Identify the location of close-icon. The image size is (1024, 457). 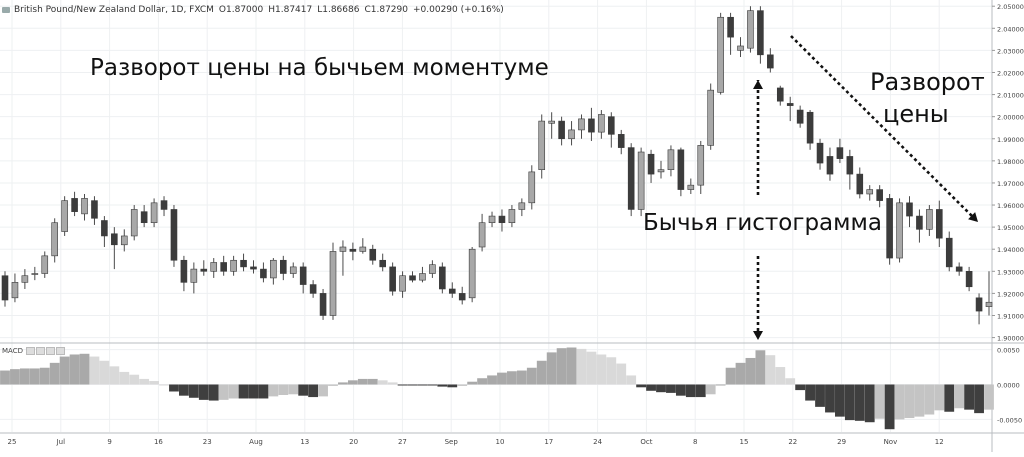
(51, 351).